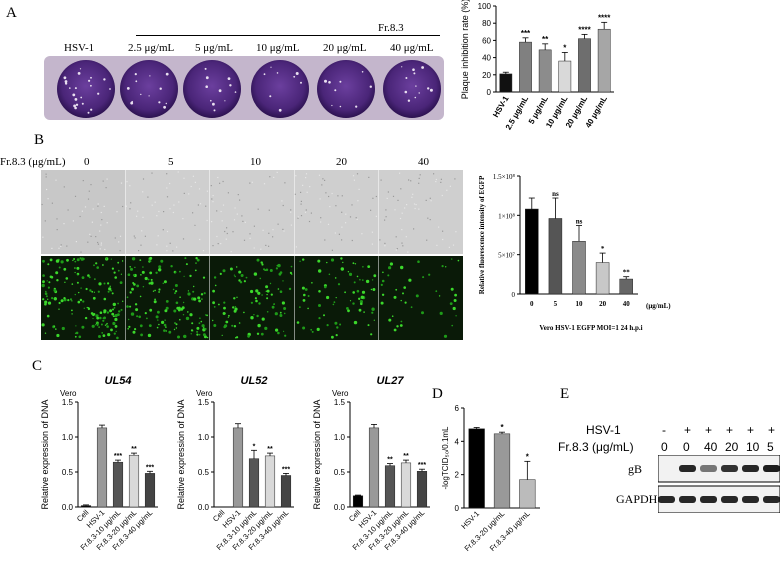  What do you see at coordinates (87, 162) in the screenshot?
I see `column-label: 0` at bounding box center [87, 162].